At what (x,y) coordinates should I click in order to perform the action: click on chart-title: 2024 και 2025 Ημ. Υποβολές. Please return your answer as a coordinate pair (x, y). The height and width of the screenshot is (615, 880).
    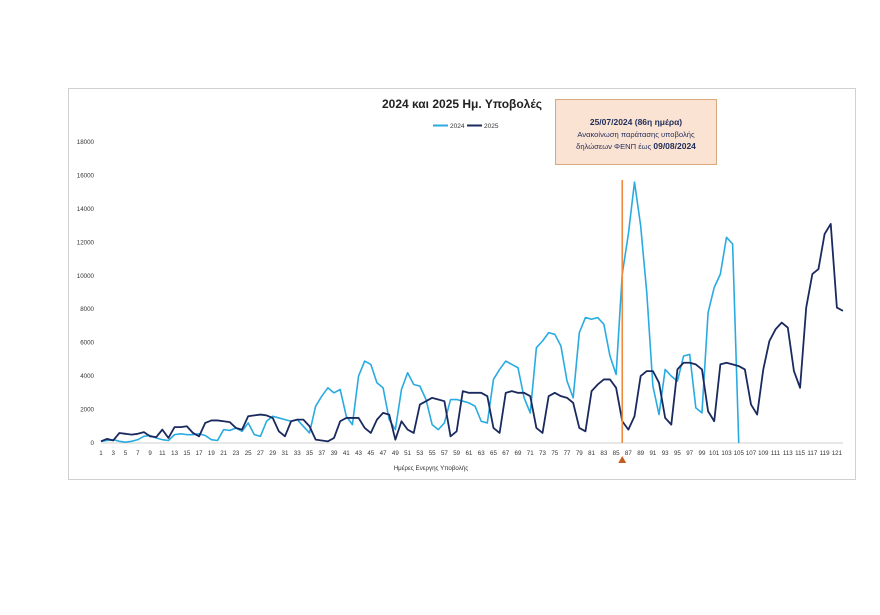
    Looking at the image, I should click on (462, 104).